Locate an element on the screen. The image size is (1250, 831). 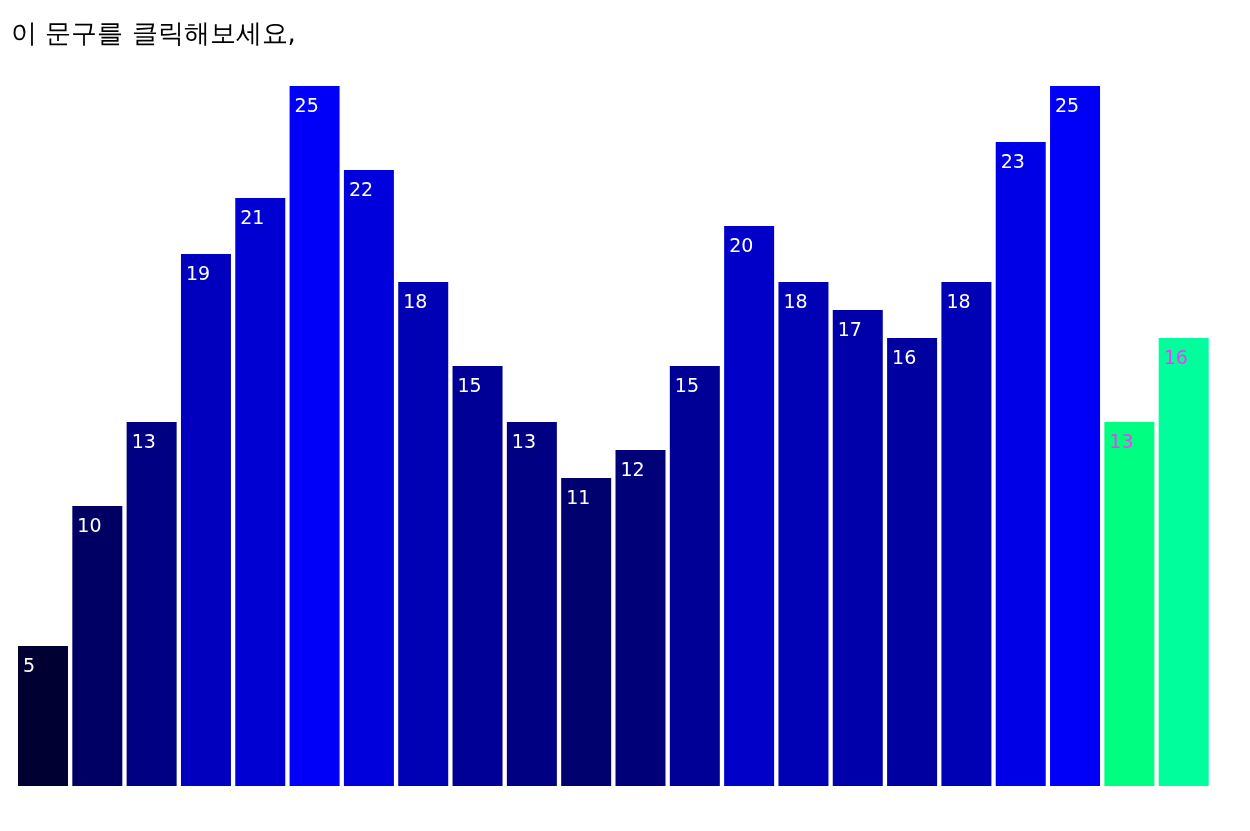
data-label: 22 is located at coordinates (361, 189).